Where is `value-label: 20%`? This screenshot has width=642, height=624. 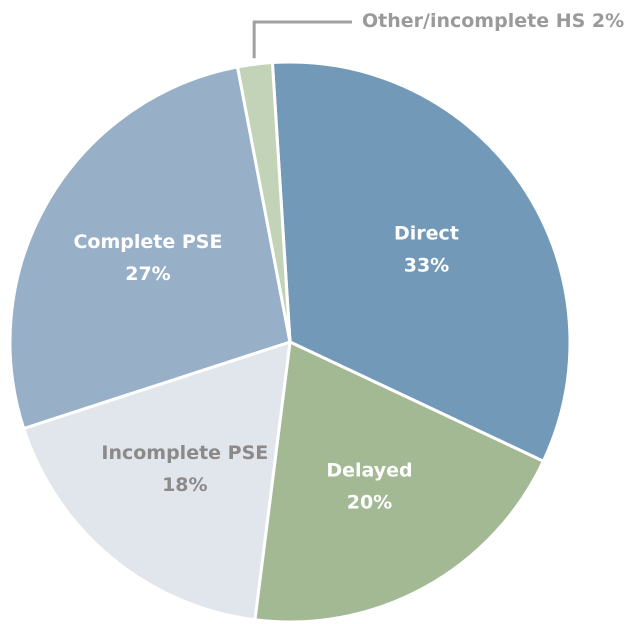
value-label: 20% is located at coordinates (369, 502).